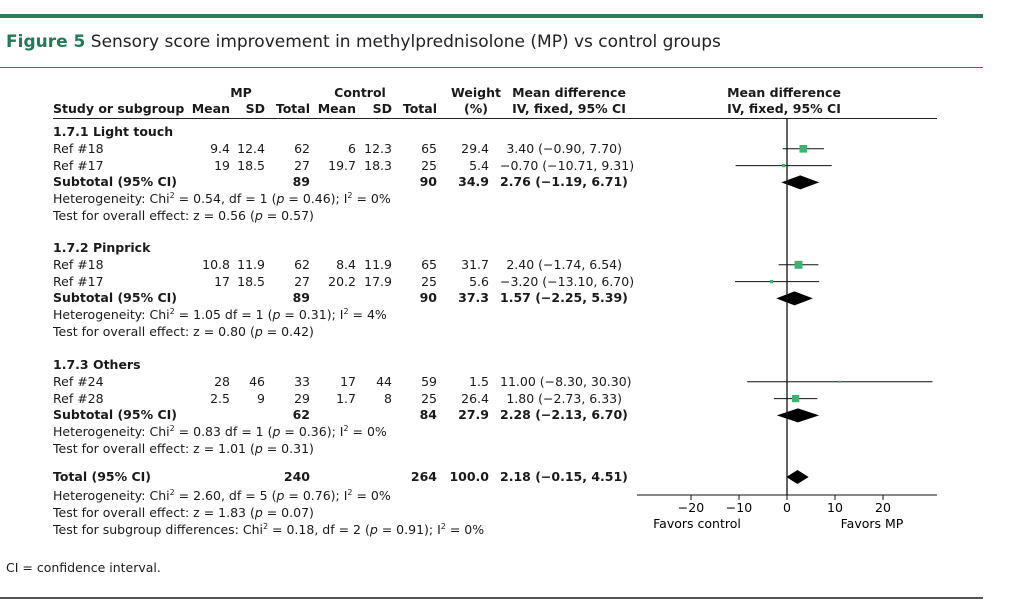 Image resolution: width=1024 pixels, height=613 pixels. What do you see at coordinates (473, 298) in the screenshot?
I see `subtotal-1-weight: 37.3` at bounding box center [473, 298].